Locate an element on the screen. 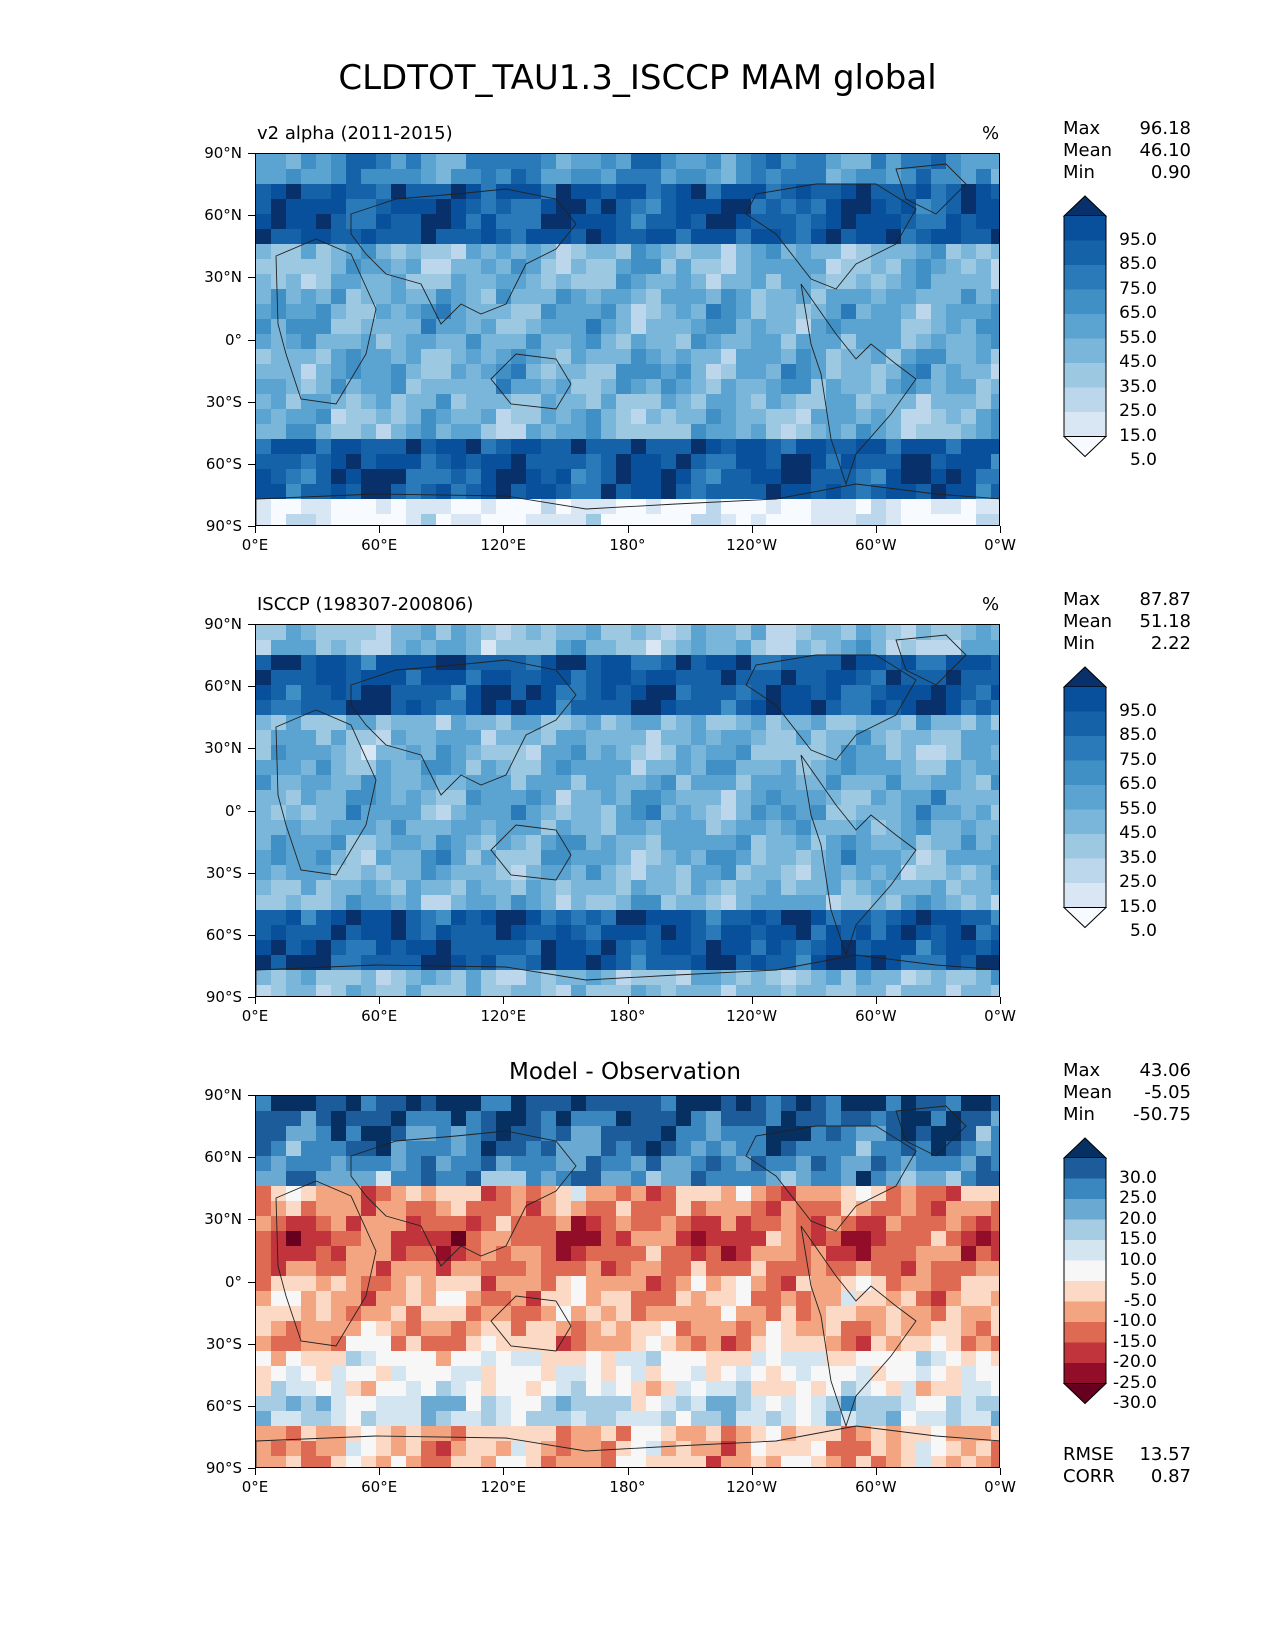 This screenshot has width=1275, height=1650. colorbar-segment is located at coordinates (1085, 1353).